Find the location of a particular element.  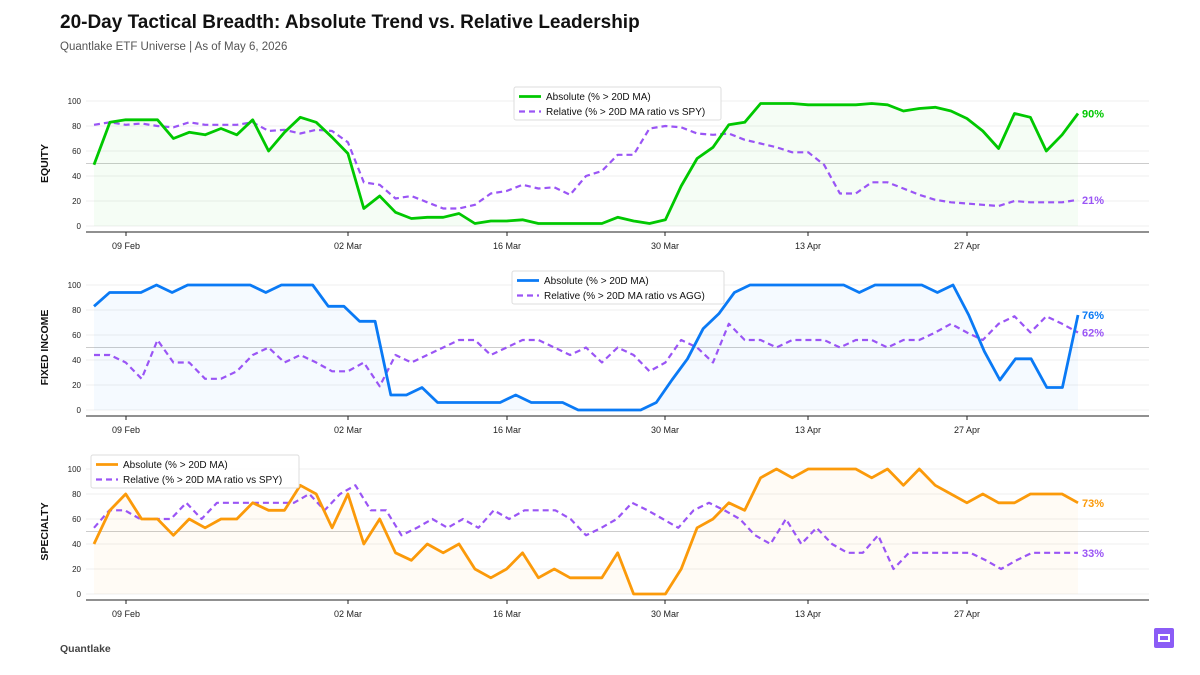

relative-end-label: 21% is located at coordinates (1093, 201).